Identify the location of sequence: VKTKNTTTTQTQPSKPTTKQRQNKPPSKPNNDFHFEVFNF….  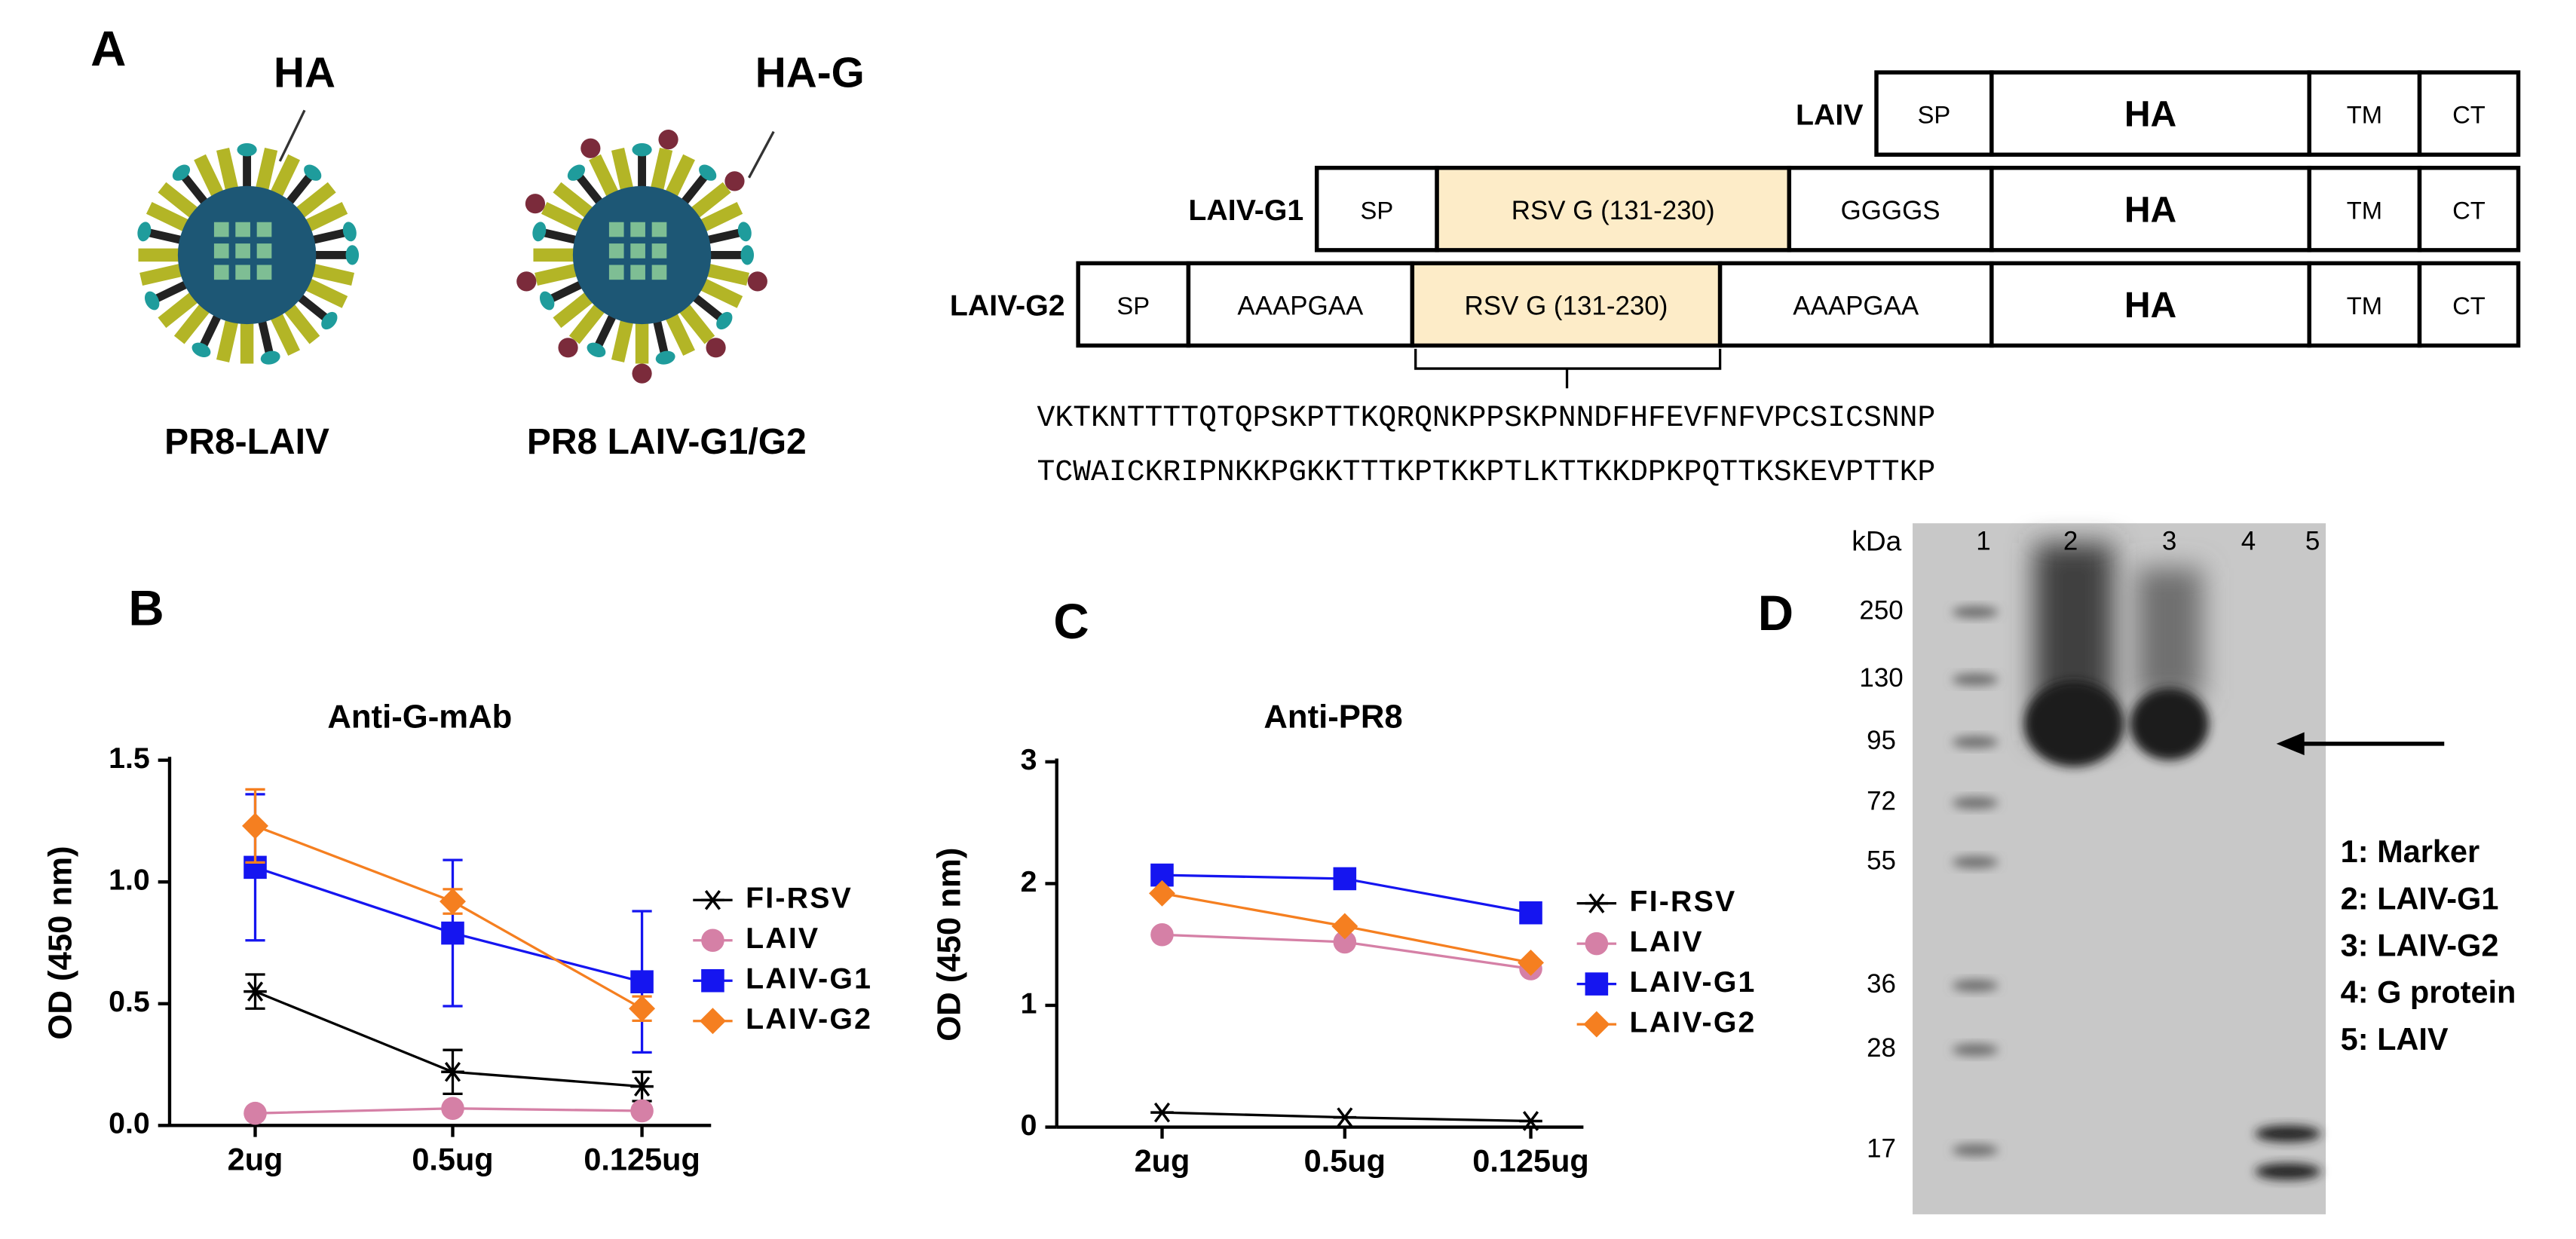
(1486, 418).